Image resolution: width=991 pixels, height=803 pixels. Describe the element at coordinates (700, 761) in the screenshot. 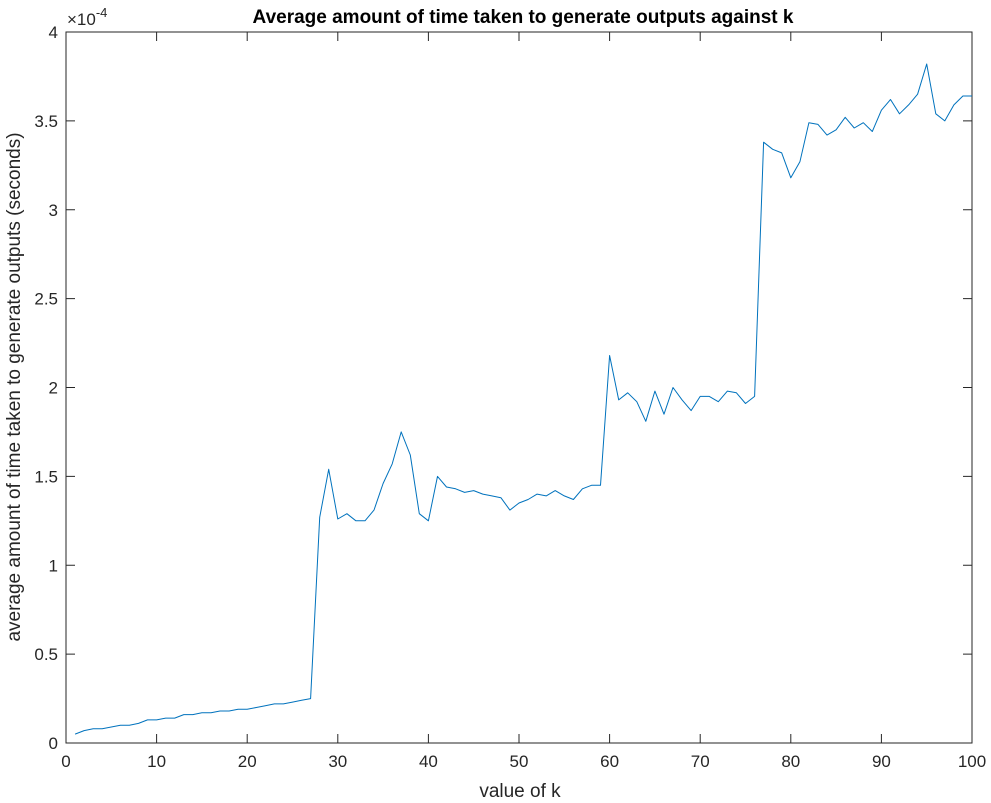

I see `x-tick-label: 70` at that location.